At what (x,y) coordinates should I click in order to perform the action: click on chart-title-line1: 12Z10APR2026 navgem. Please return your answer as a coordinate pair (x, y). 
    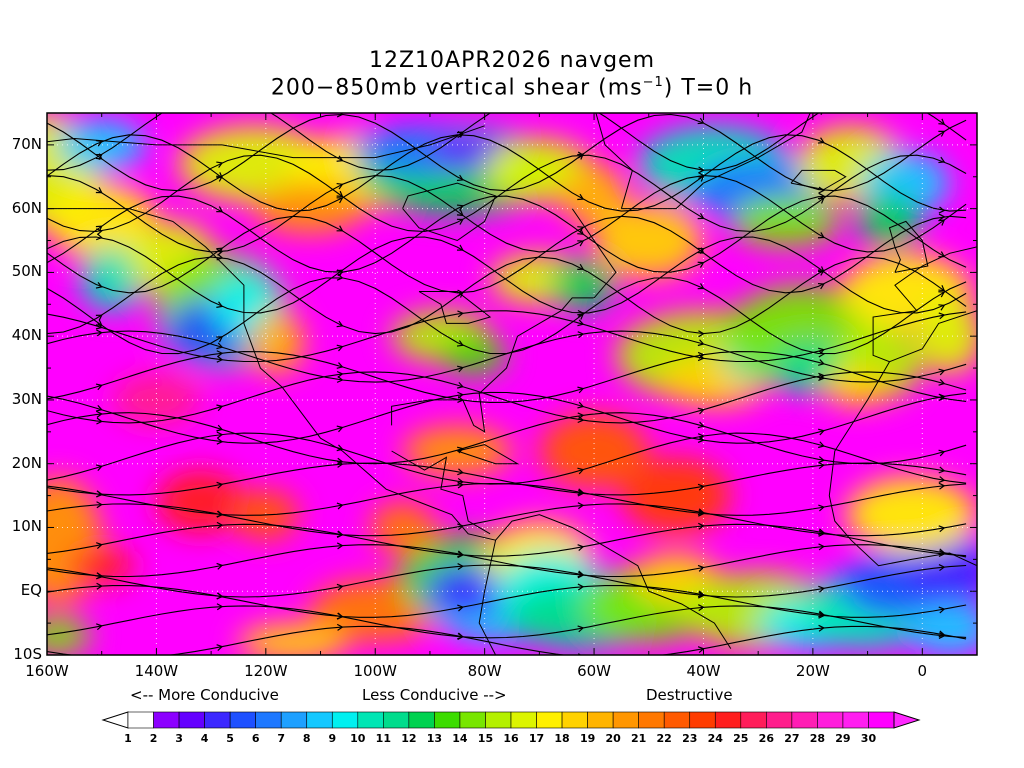
    Looking at the image, I should click on (512, 60).